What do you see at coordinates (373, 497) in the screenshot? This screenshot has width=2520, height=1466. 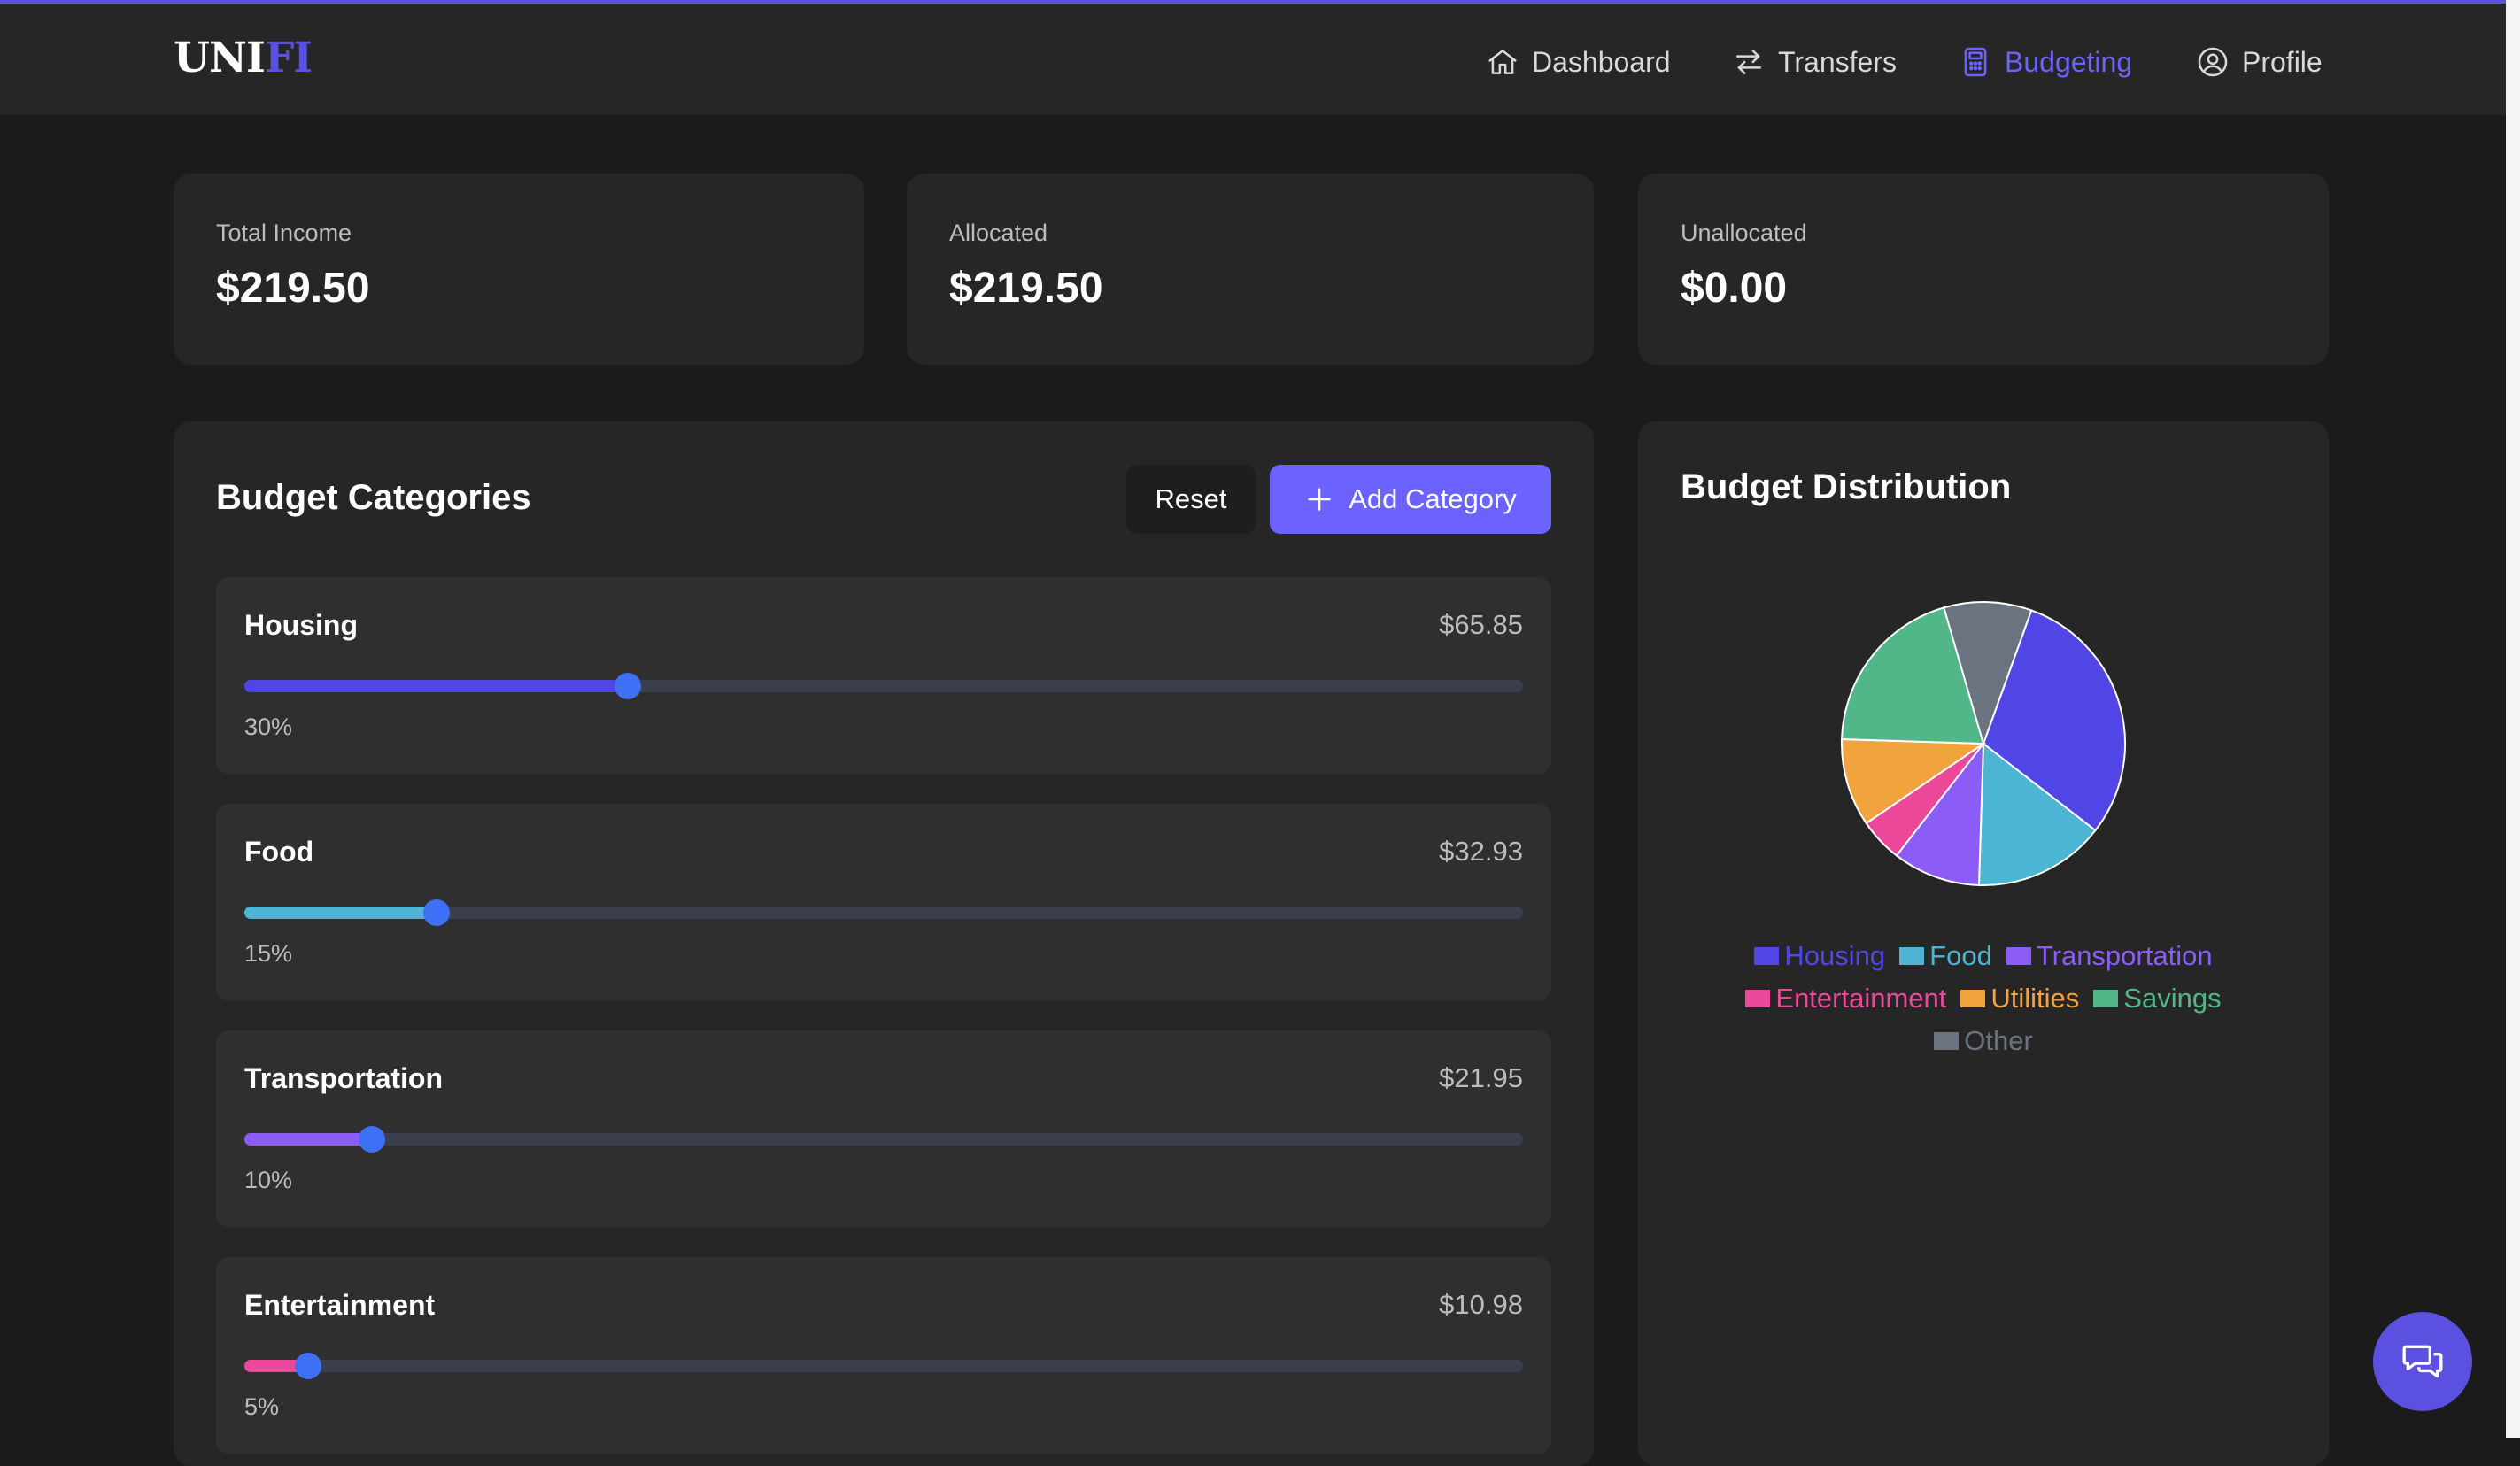 I see `budget-categories-title: Budget Categories` at bounding box center [373, 497].